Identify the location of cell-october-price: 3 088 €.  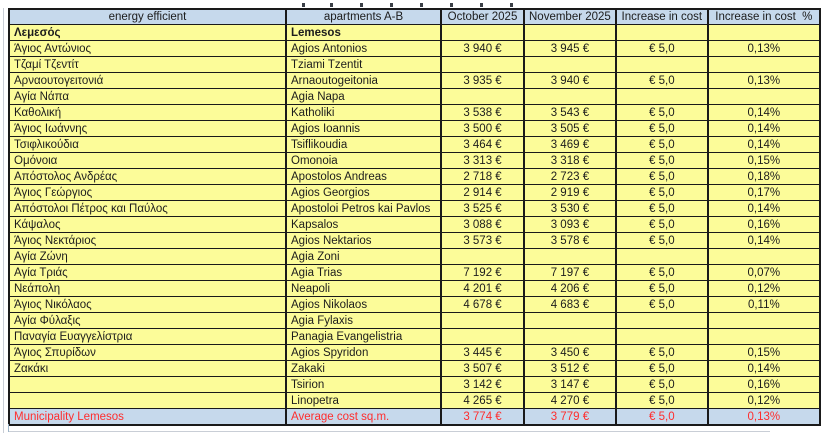
(482, 224).